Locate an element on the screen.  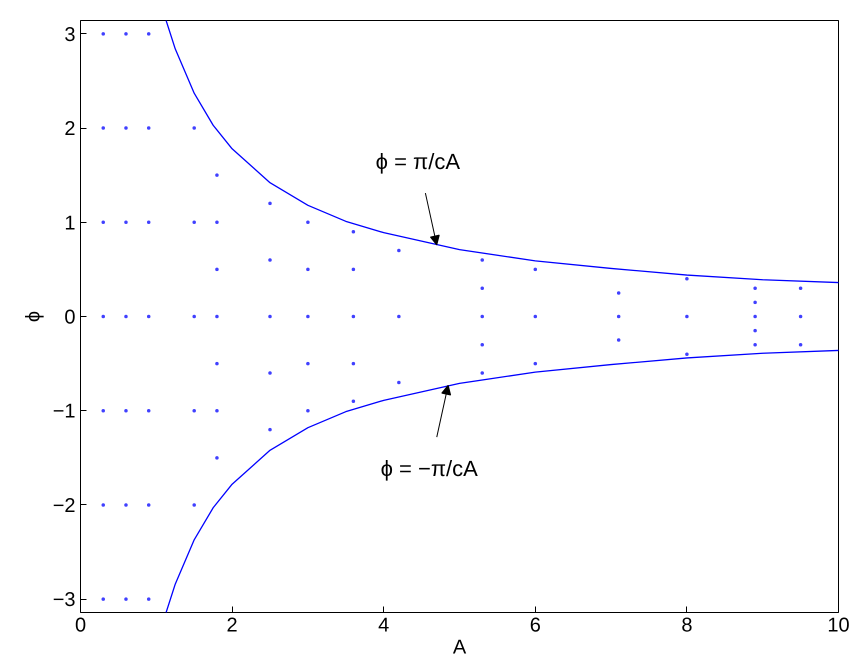
y-tick-label: −2 is located at coordinates (64, 505).